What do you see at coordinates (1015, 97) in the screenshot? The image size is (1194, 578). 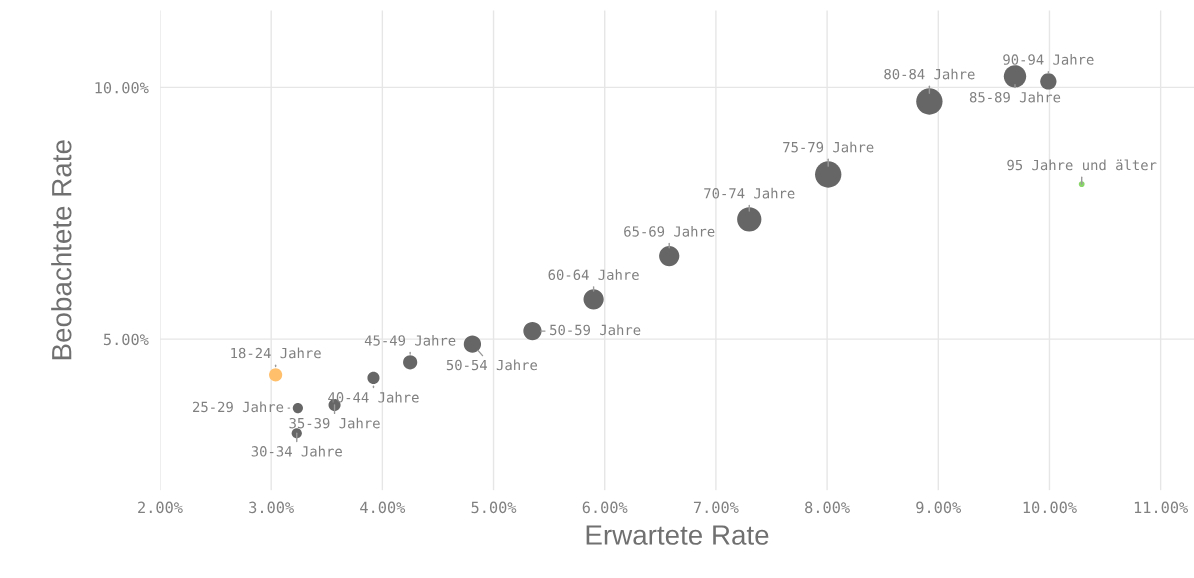 I see `annotation: 85-89 Jahre` at bounding box center [1015, 97].